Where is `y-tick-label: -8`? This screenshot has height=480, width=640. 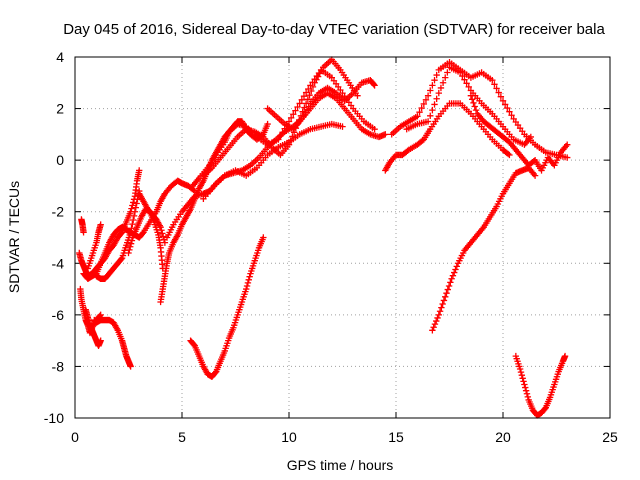 y-tick-label: -8 is located at coordinates (58, 366).